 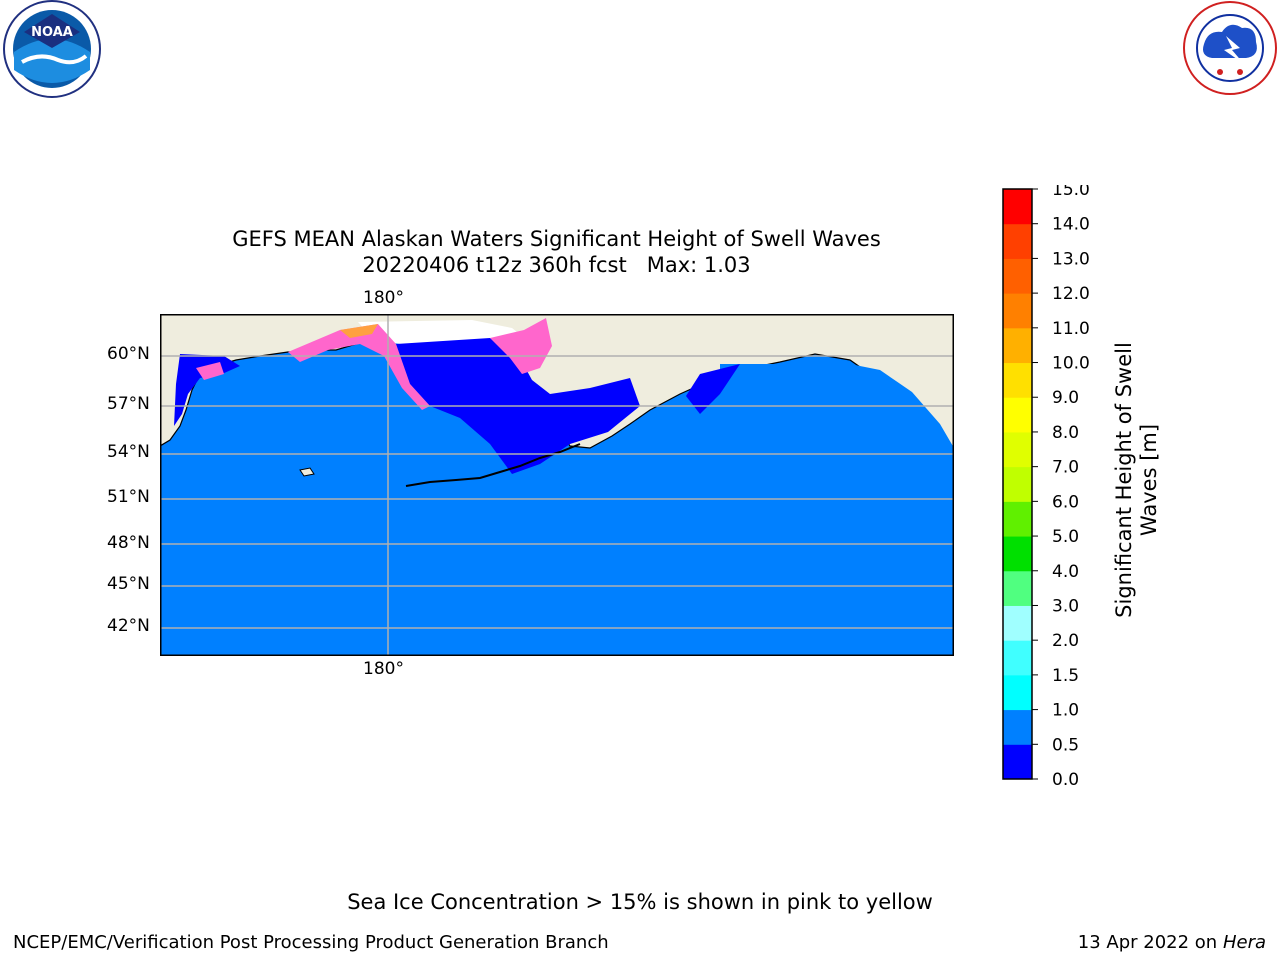 I want to click on lat-label-51: 51°N, so click(x=128, y=497).